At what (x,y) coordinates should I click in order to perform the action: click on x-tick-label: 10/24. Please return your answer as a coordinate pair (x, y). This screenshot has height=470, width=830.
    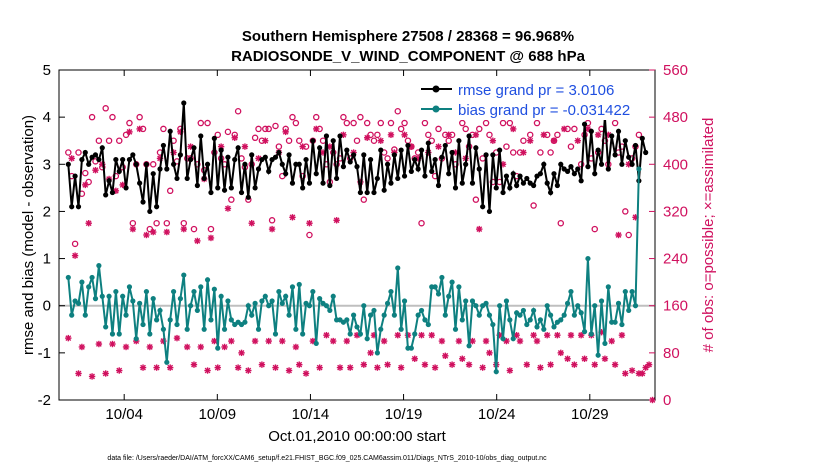
    Looking at the image, I should click on (497, 414).